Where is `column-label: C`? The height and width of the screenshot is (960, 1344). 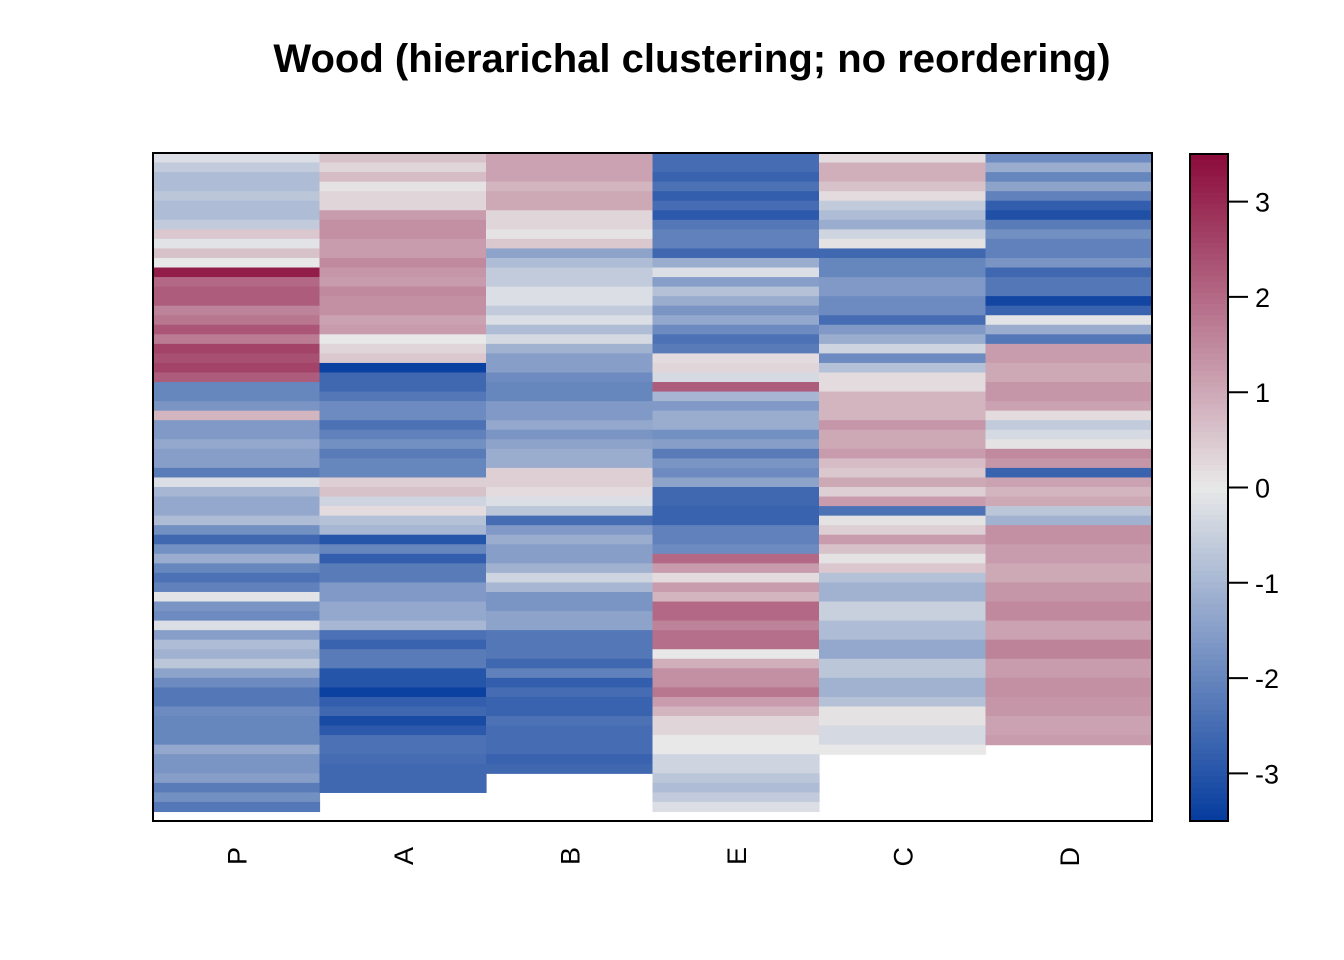
column-label: C is located at coordinates (903, 857).